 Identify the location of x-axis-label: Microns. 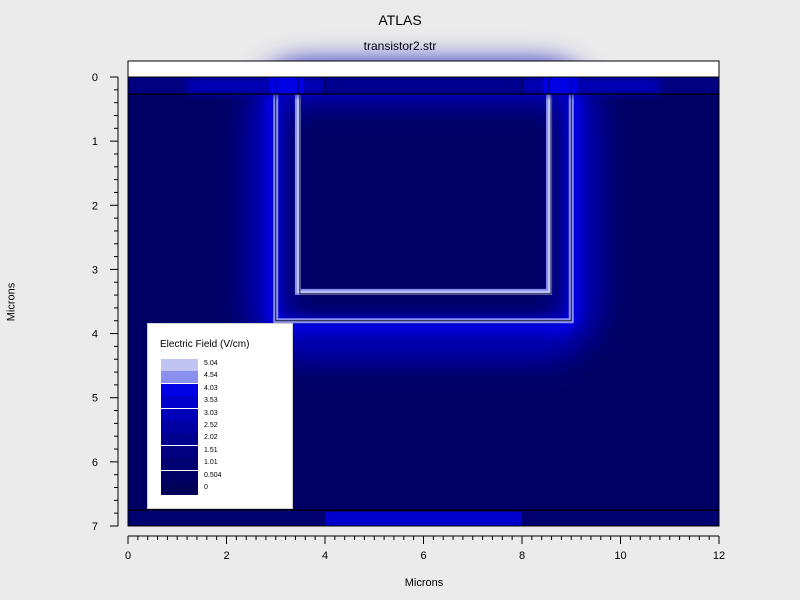
(424, 583).